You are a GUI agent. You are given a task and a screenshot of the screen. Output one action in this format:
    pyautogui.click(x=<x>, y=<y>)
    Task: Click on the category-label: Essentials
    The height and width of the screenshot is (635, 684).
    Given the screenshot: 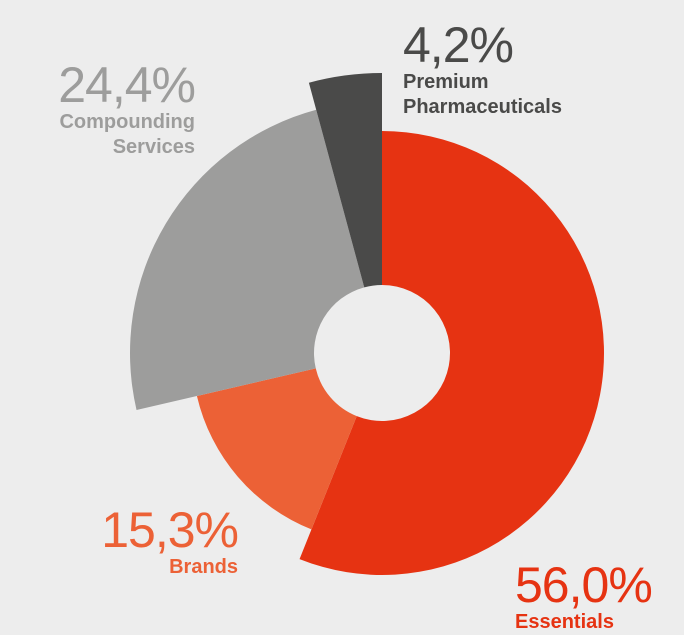 What is the action you would take?
    pyautogui.click(x=564, y=622)
    